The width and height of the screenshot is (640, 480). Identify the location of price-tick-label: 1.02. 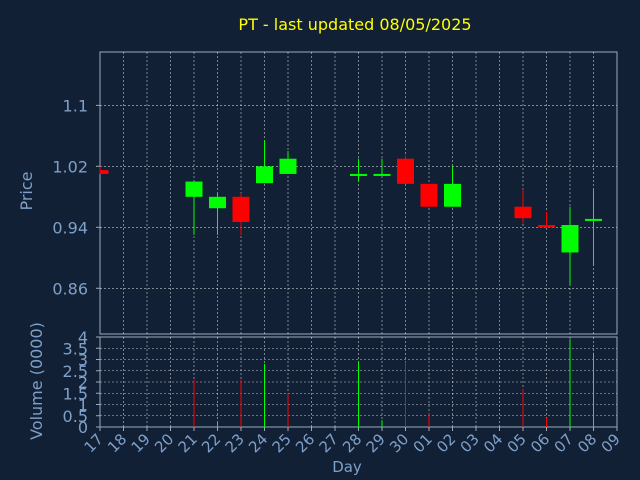
(70, 166).